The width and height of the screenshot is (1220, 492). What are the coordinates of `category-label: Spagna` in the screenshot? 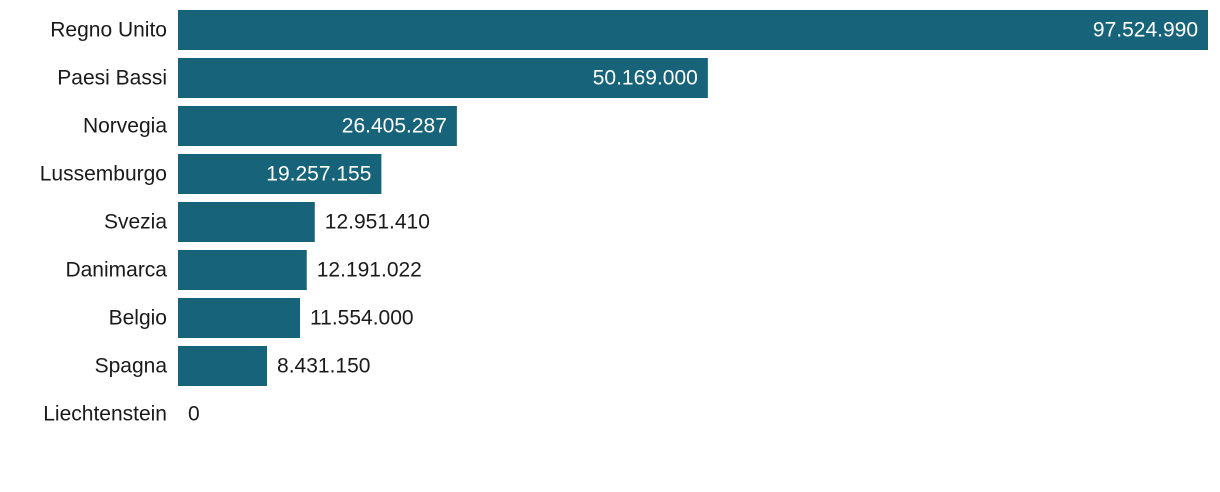 It's located at (131, 366).